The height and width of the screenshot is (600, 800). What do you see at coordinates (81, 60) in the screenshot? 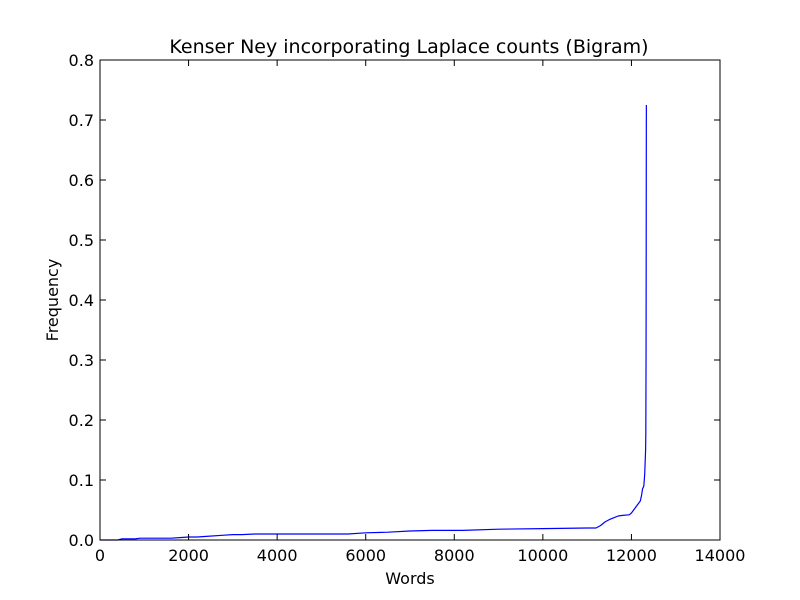
I see `y-tick-label: 0.8` at bounding box center [81, 60].